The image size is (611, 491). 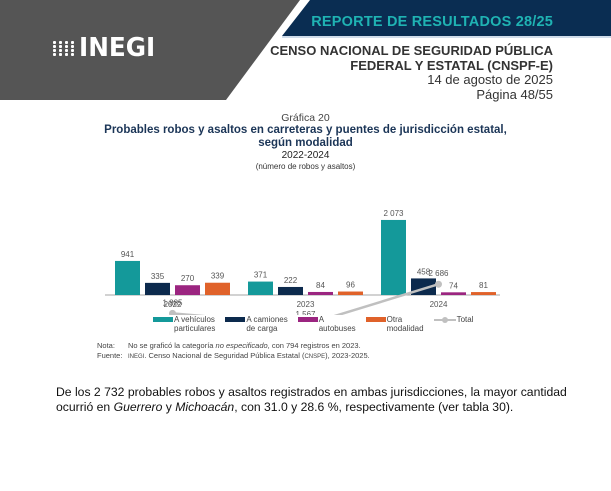 What do you see at coordinates (337, 328) in the screenshot?
I see `legend-label-2: autobuses` at bounding box center [337, 328].